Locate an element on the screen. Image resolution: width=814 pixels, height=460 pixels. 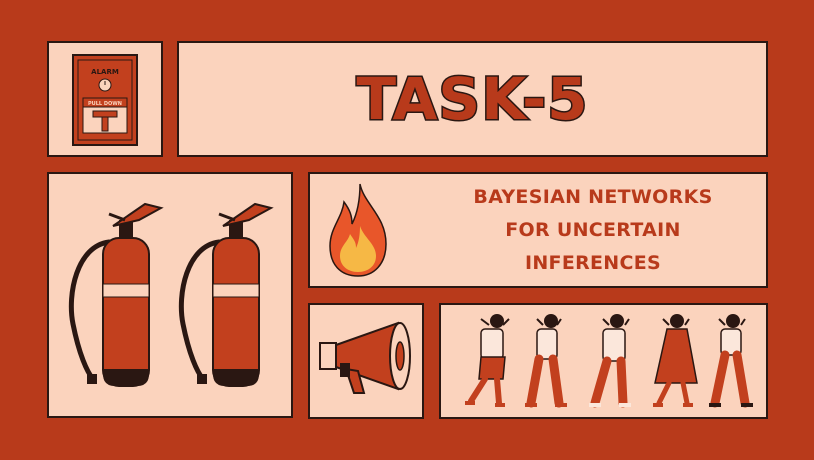
alarm-top-label: ALARM is located at coordinates (105, 72).